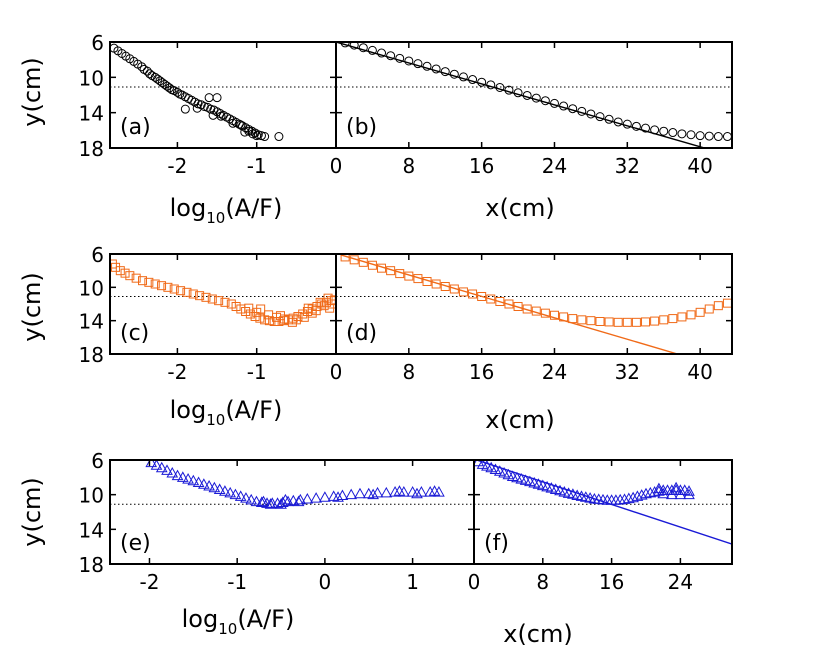 This screenshot has height=660, width=830. Describe the element at coordinates (223, 293) in the screenshot. I see `panel-c-marks` at that location.